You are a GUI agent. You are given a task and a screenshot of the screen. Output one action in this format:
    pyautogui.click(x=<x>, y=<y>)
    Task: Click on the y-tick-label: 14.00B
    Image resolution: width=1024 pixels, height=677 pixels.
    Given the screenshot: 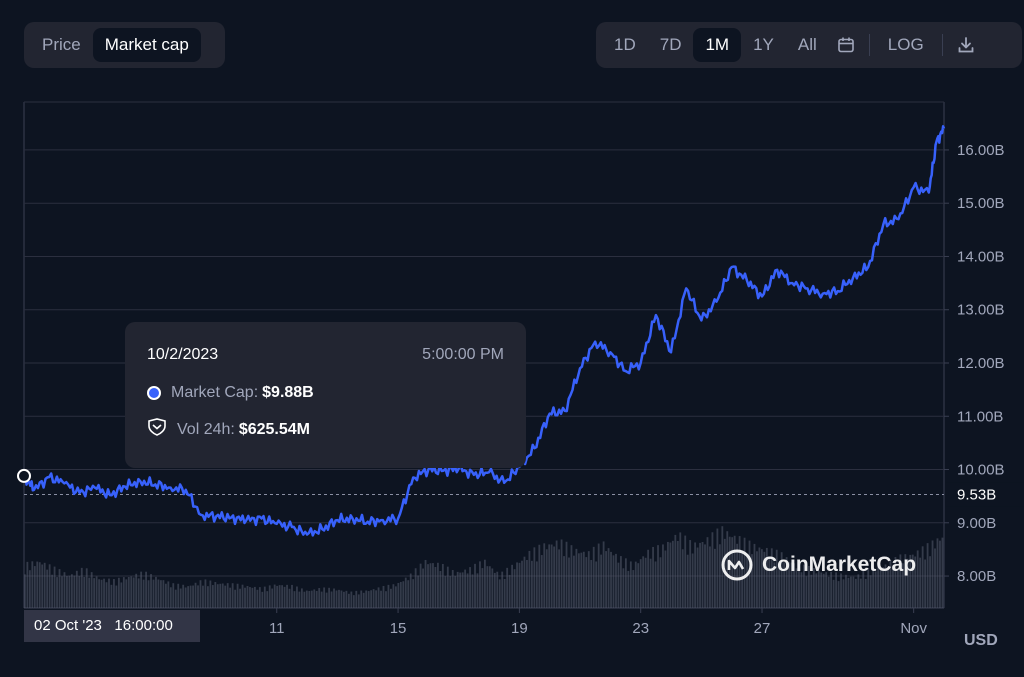 What is the action you would take?
    pyautogui.click(x=981, y=256)
    